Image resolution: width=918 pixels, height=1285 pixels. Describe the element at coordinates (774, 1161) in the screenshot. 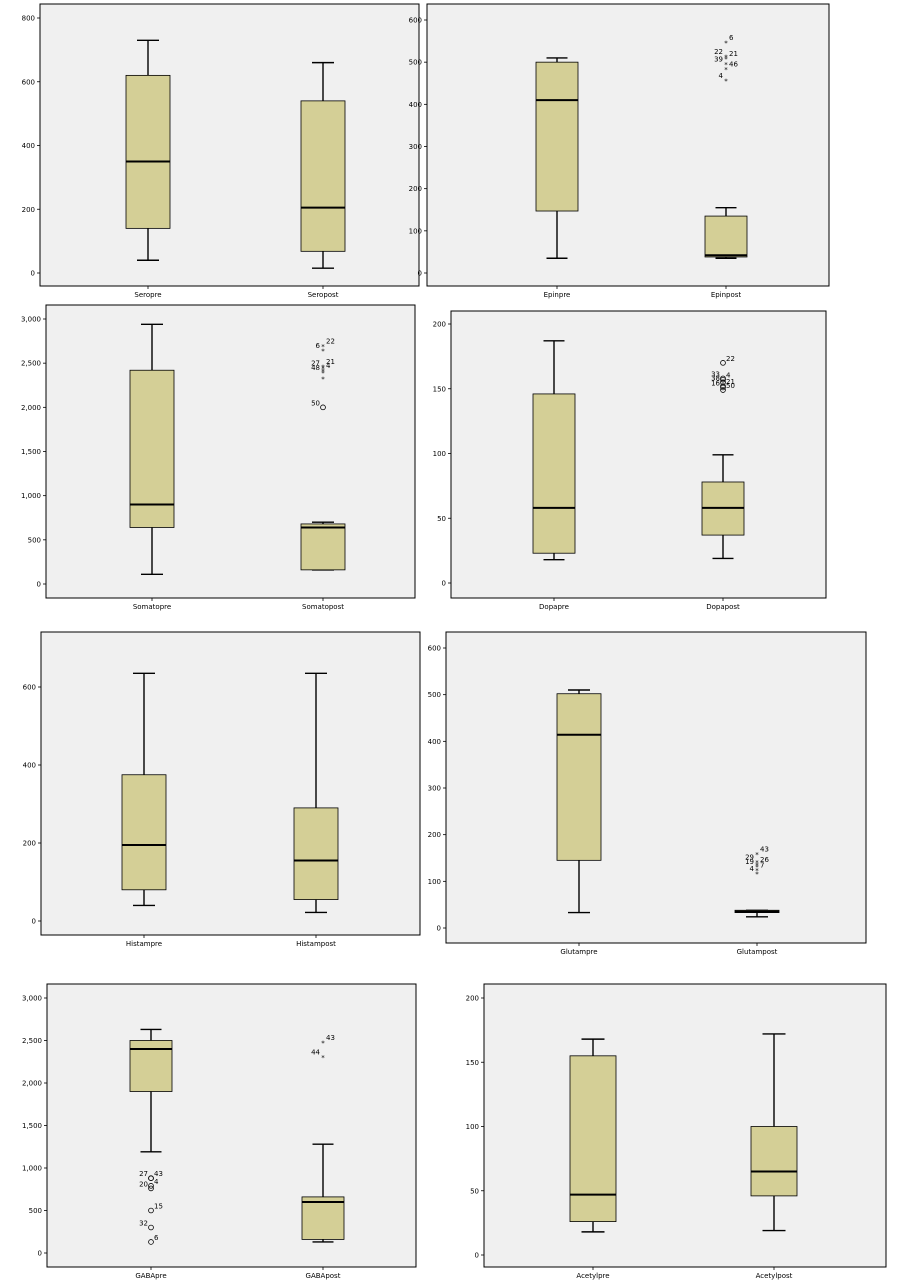

I see `box-Acetylpost` at that location.